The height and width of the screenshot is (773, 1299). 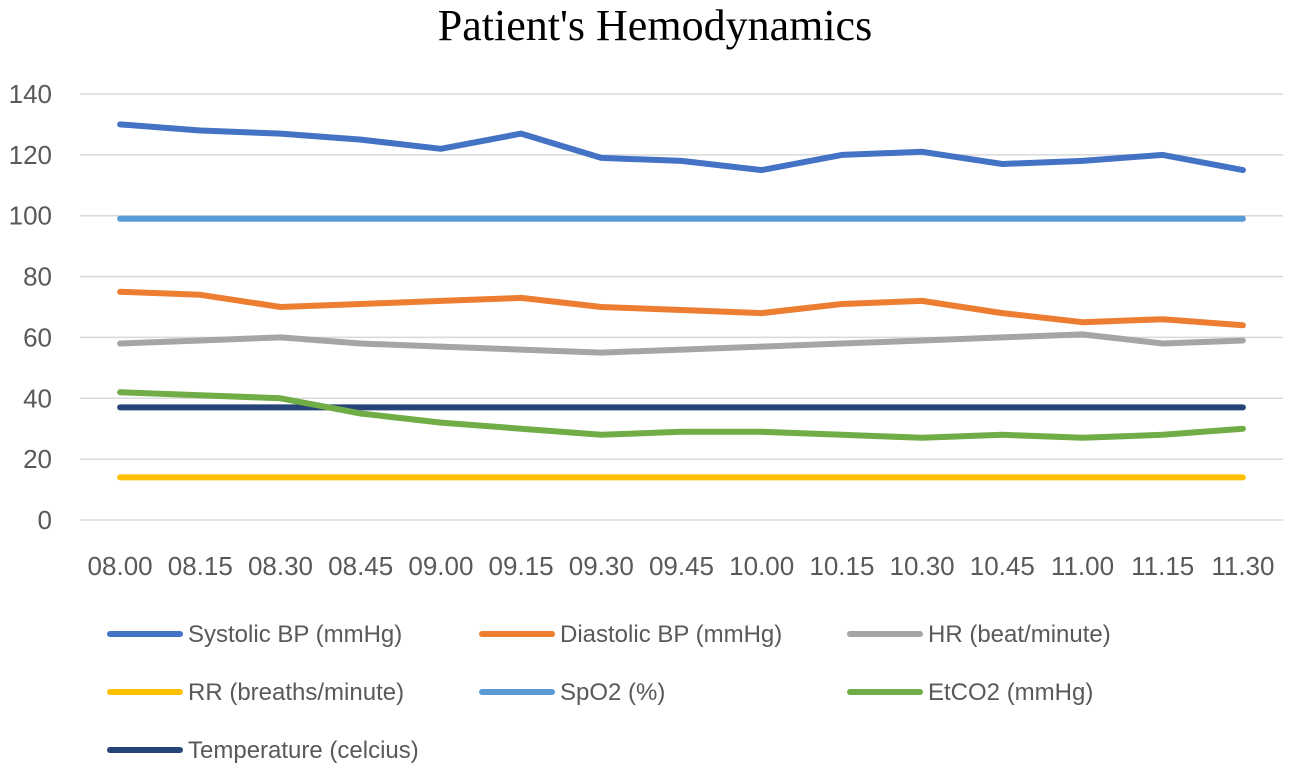 I want to click on x-tick-label: 09.15, so click(x=521, y=566).